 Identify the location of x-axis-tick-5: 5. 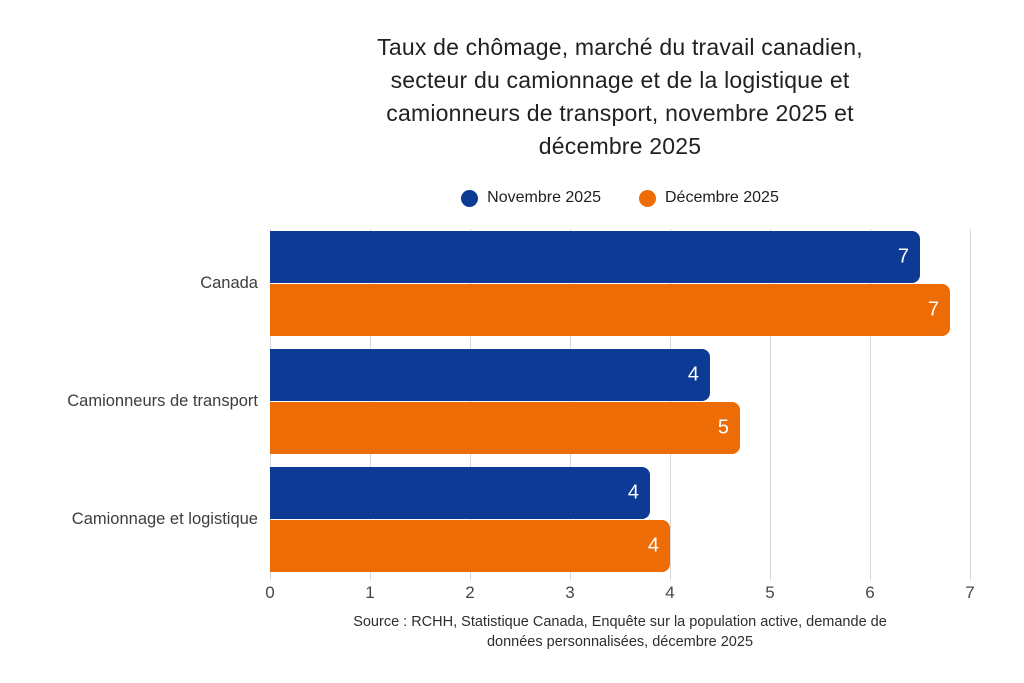
(770, 592).